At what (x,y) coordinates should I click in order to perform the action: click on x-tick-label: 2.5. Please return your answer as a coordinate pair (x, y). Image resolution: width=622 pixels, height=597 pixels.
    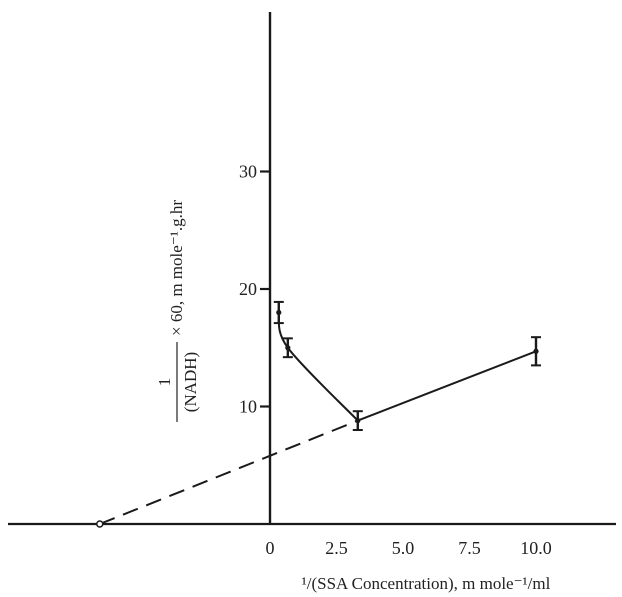
    Looking at the image, I should click on (336, 548).